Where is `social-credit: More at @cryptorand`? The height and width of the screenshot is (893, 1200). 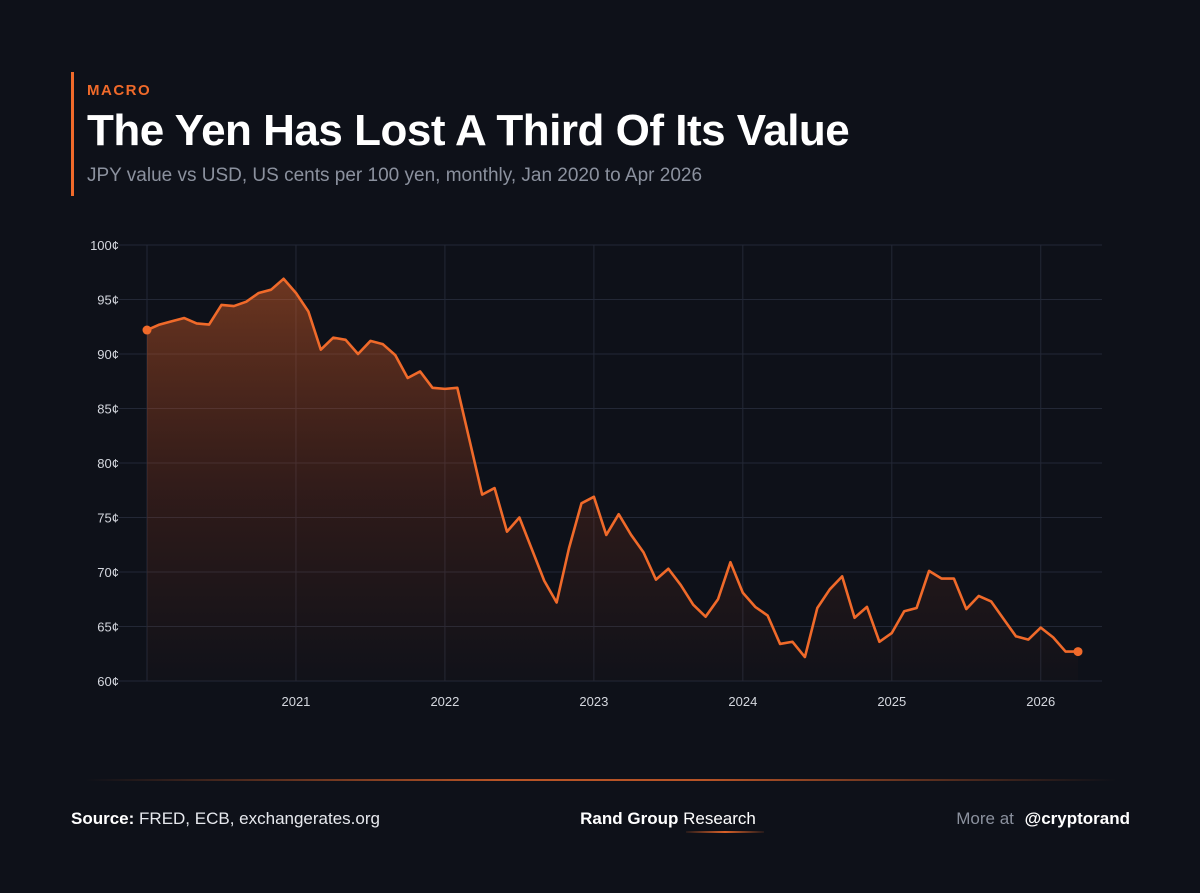 social-credit: More at @cryptorand is located at coordinates (1043, 819).